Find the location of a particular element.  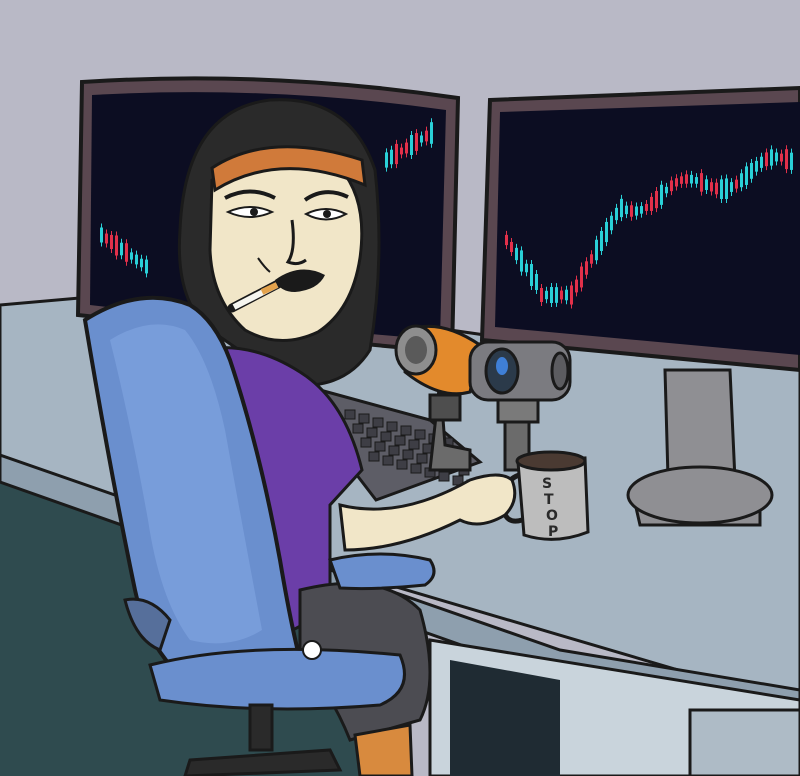

chair-lower-arm is located at coordinates (147, 624).